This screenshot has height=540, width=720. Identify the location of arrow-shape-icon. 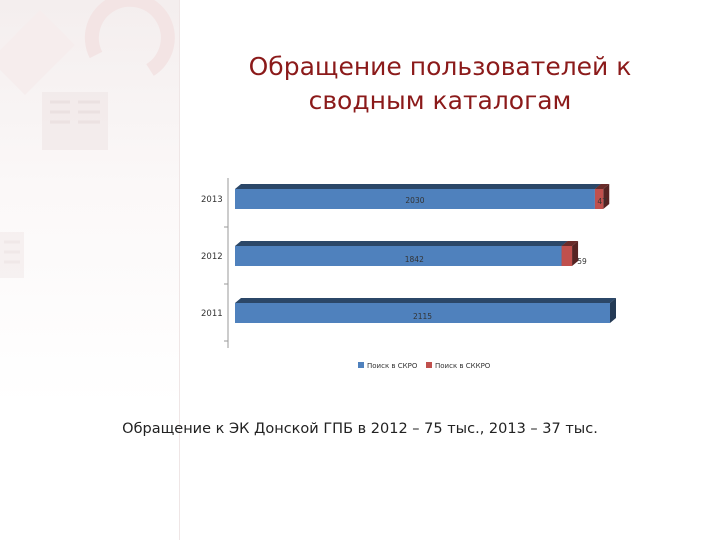
(37, 52).